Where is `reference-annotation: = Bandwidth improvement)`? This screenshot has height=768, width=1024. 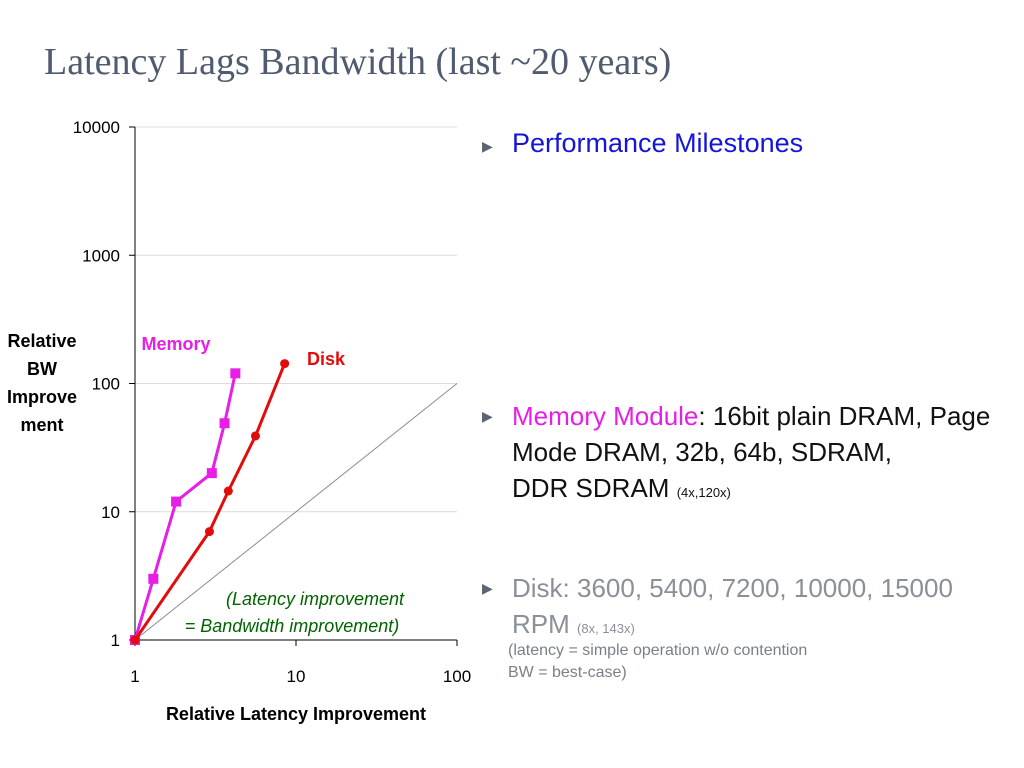
reference-annotation: = Bandwidth improvement) is located at coordinates (292, 626).